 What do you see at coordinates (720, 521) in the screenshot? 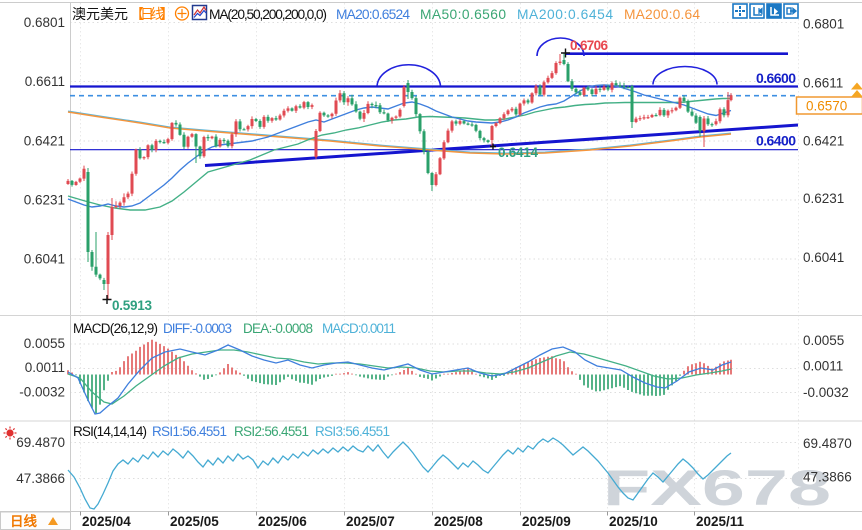
I see `svg-text: 2025/11` at bounding box center [720, 521].